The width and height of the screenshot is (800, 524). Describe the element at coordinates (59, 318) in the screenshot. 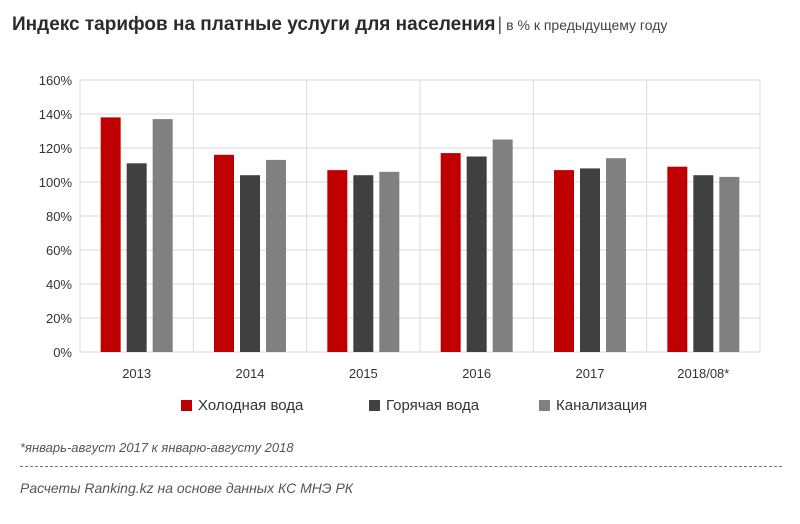

I see `y-tick-label: 20%` at that location.